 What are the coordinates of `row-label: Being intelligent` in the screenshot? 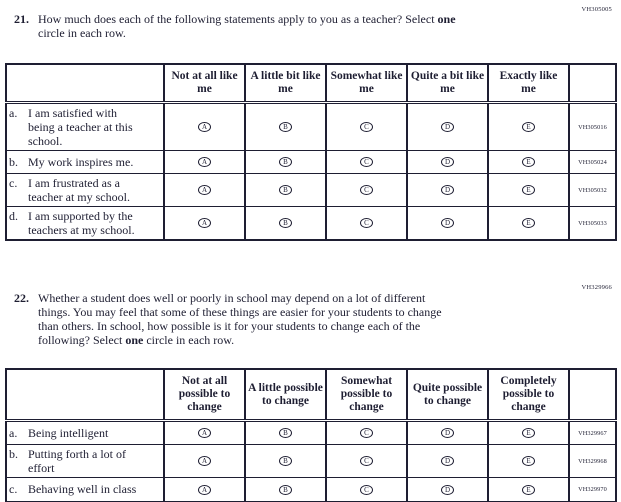 It's located at (68, 433).